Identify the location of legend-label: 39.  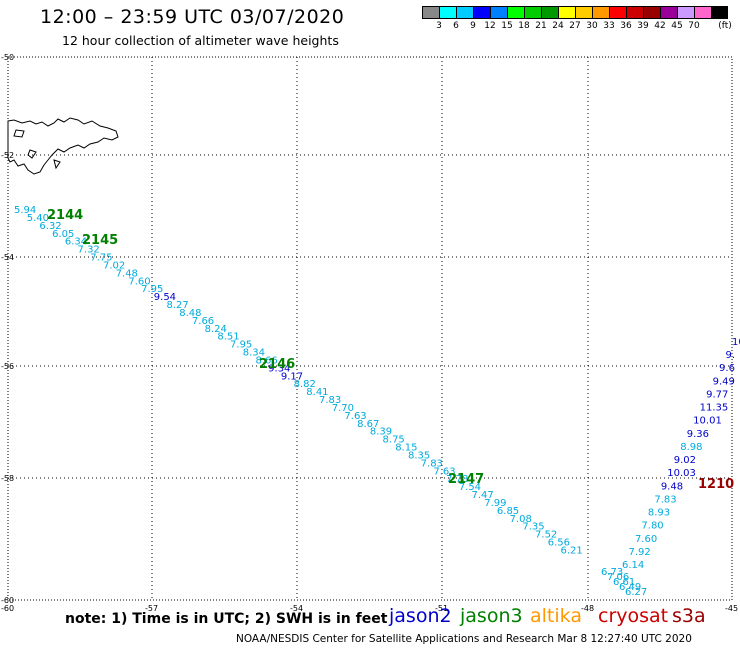
(643, 26).